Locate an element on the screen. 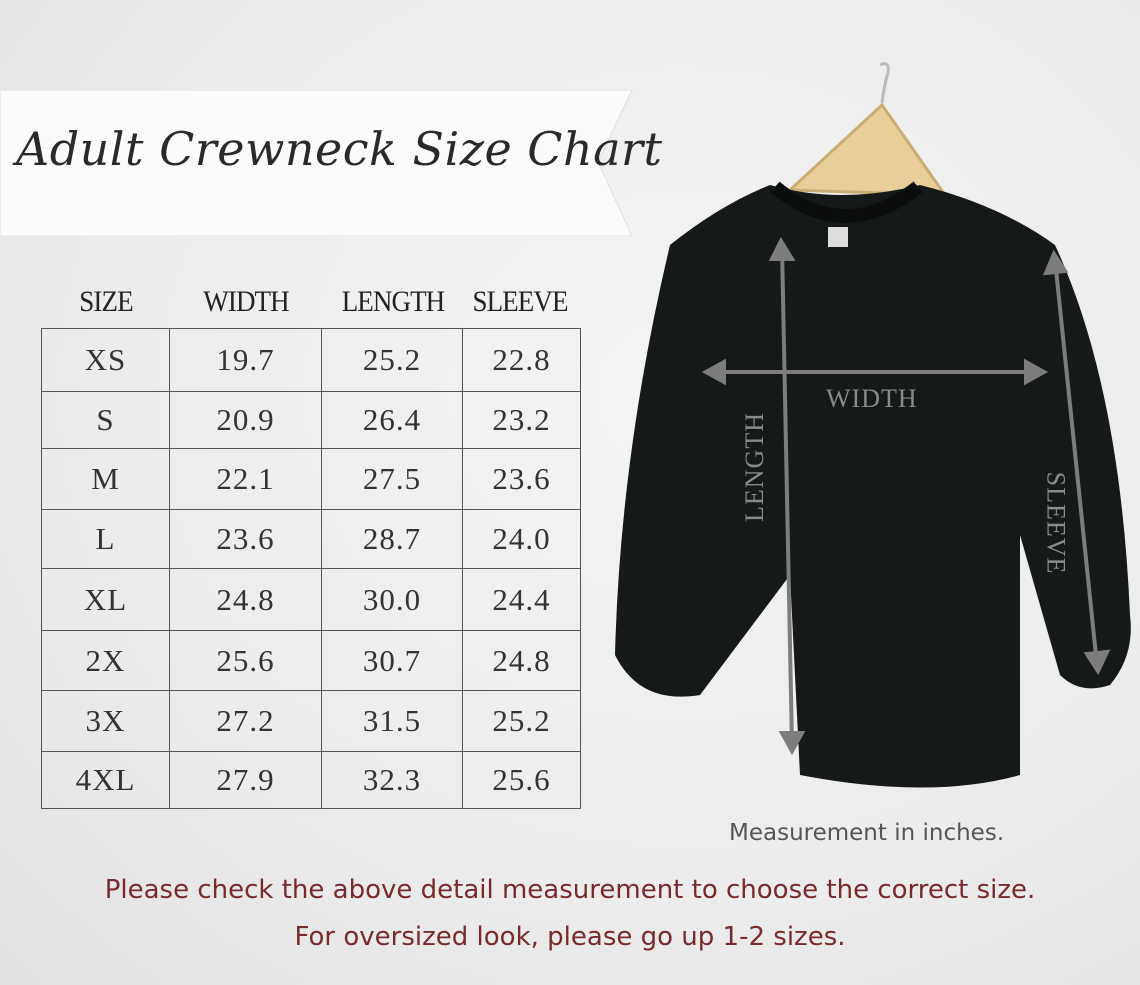  table-row: 2X 25.6 30.7 24.8 is located at coordinates (311, 660).